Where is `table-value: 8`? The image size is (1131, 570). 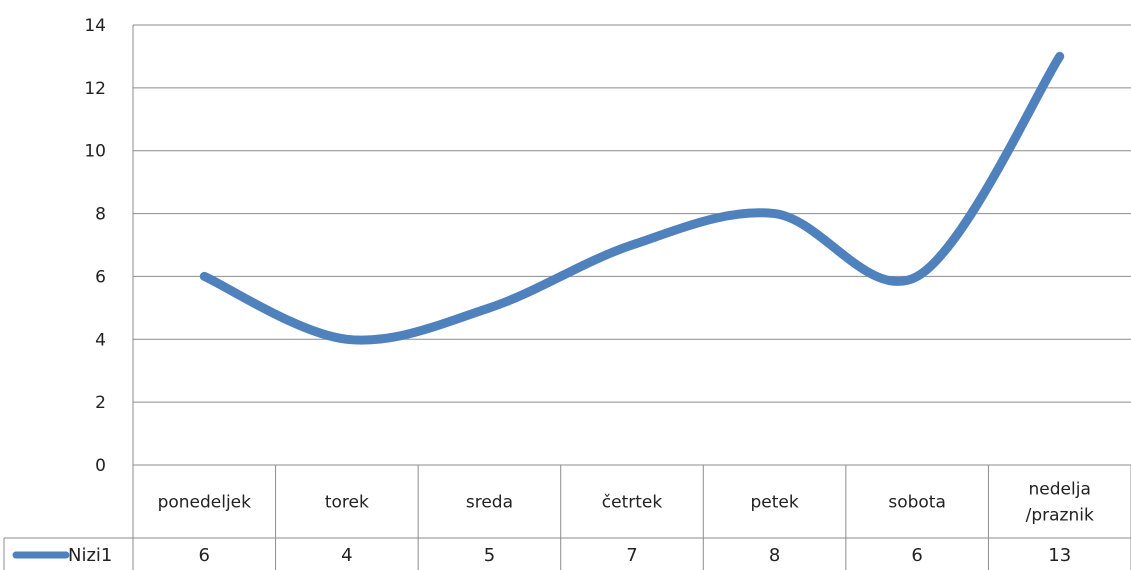 table-value: 8 is located at coordinates (774, 555).